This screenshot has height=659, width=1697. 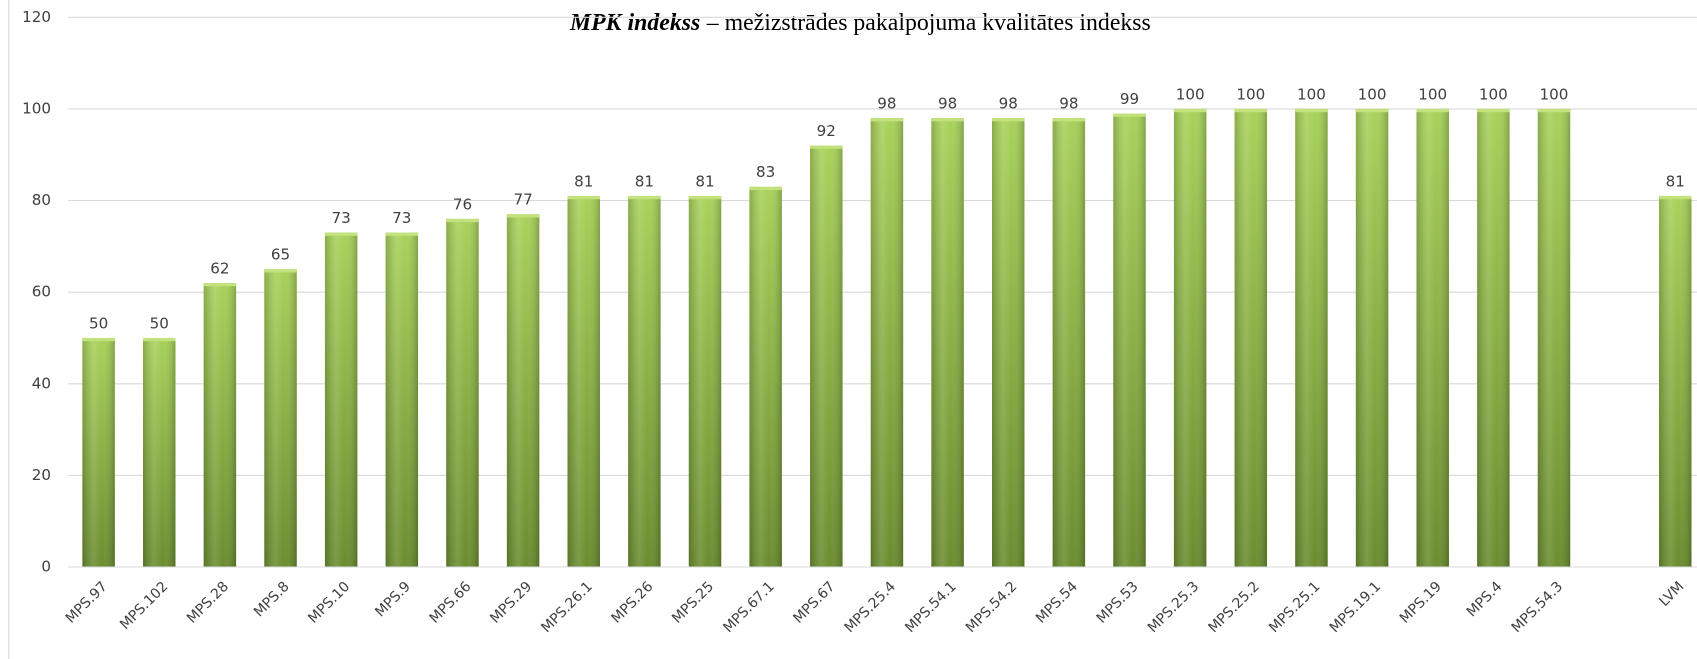 What do you see at coordinates (748, 607) in the screenshot?
I see `x-tick-label: MPS.67.1` at bounding box center [748, 607].